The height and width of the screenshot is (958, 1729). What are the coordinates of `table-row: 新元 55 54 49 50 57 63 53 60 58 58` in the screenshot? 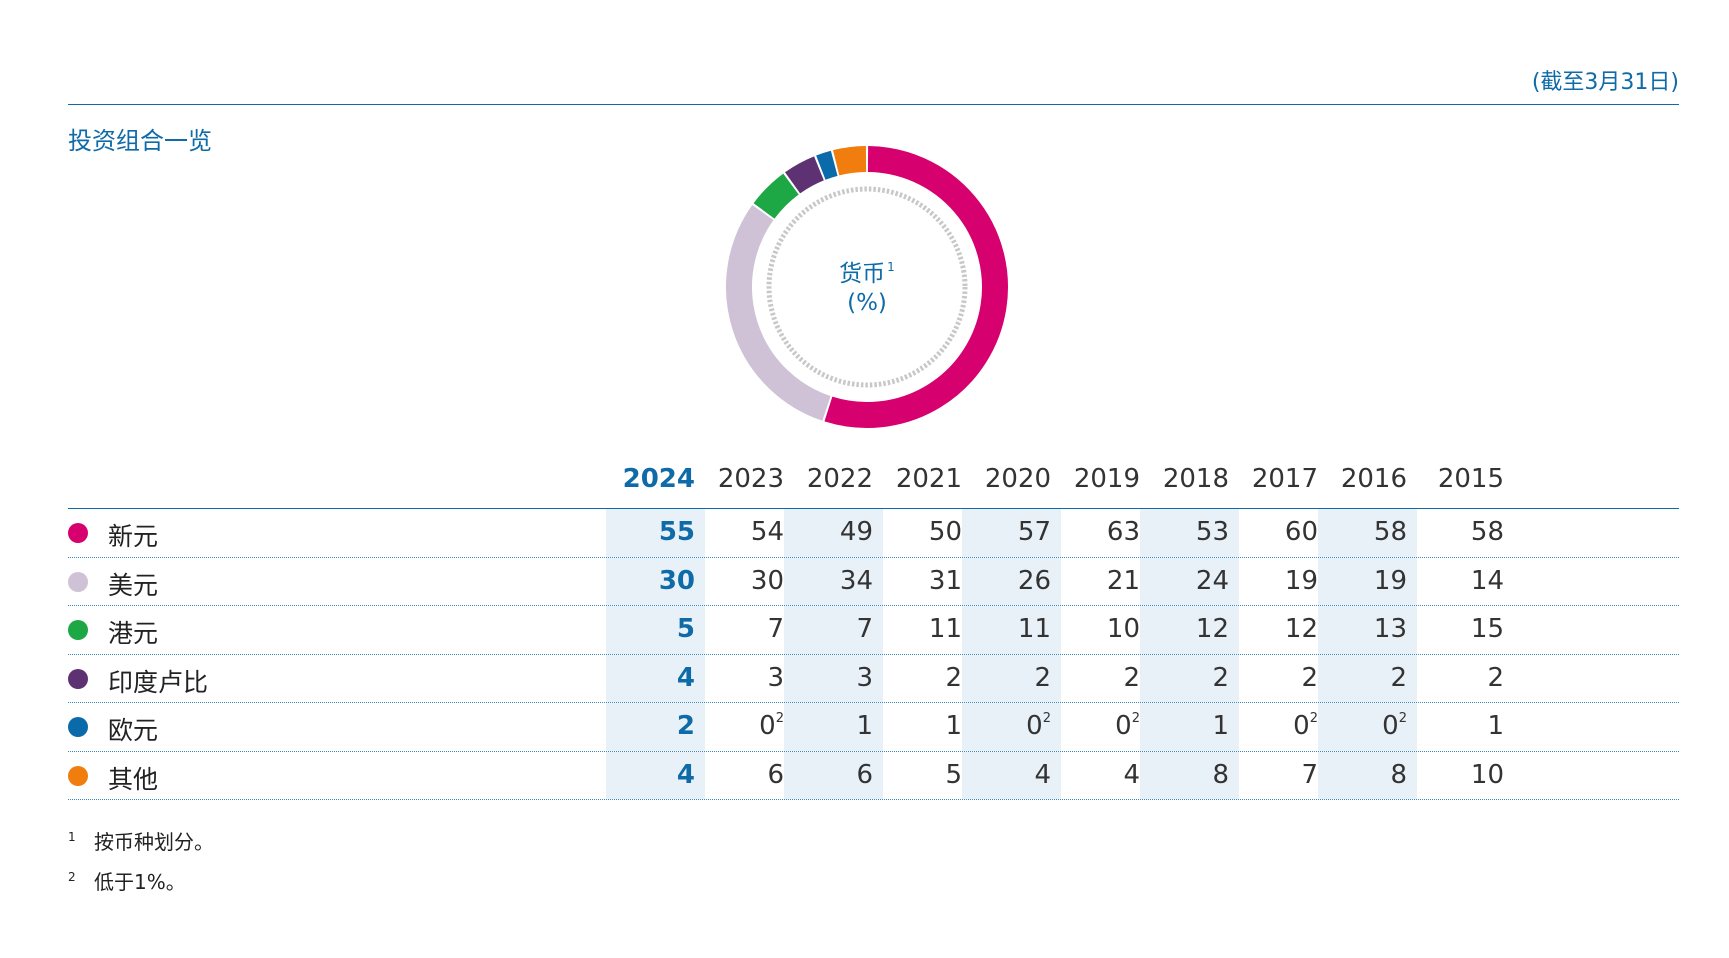 It's located at (873, 533).